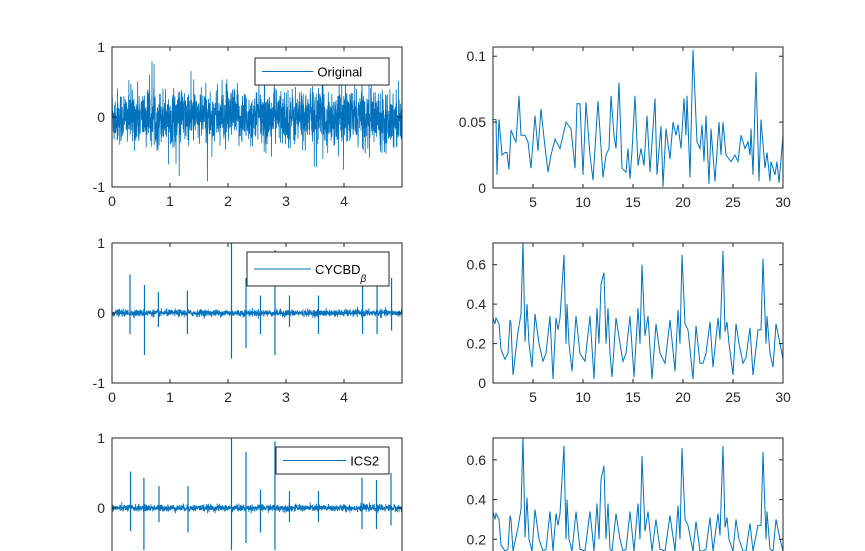  I want to click on axes-row3-right: 0.2 0.4 0.6, so click(625, 494).